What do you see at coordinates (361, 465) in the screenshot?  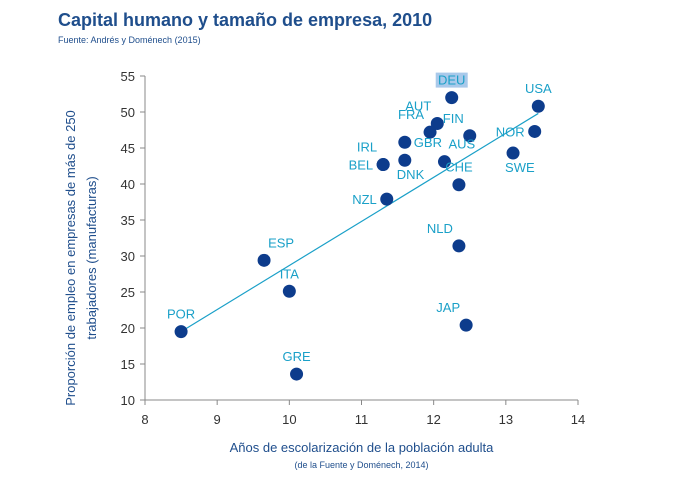 I see `x-axis-sublabel: (de la Fuente y Doménech, 2014)` at bounding box center [361, 465].